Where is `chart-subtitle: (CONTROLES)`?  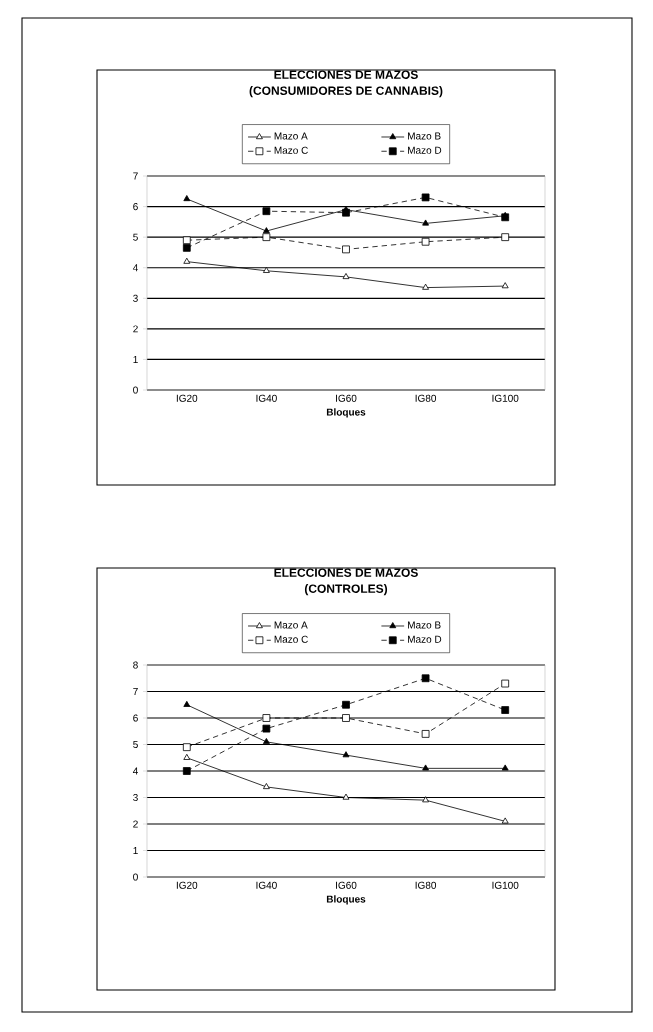
chart-subtitle: (CONTROLES) is located at coordinates (346, 590).